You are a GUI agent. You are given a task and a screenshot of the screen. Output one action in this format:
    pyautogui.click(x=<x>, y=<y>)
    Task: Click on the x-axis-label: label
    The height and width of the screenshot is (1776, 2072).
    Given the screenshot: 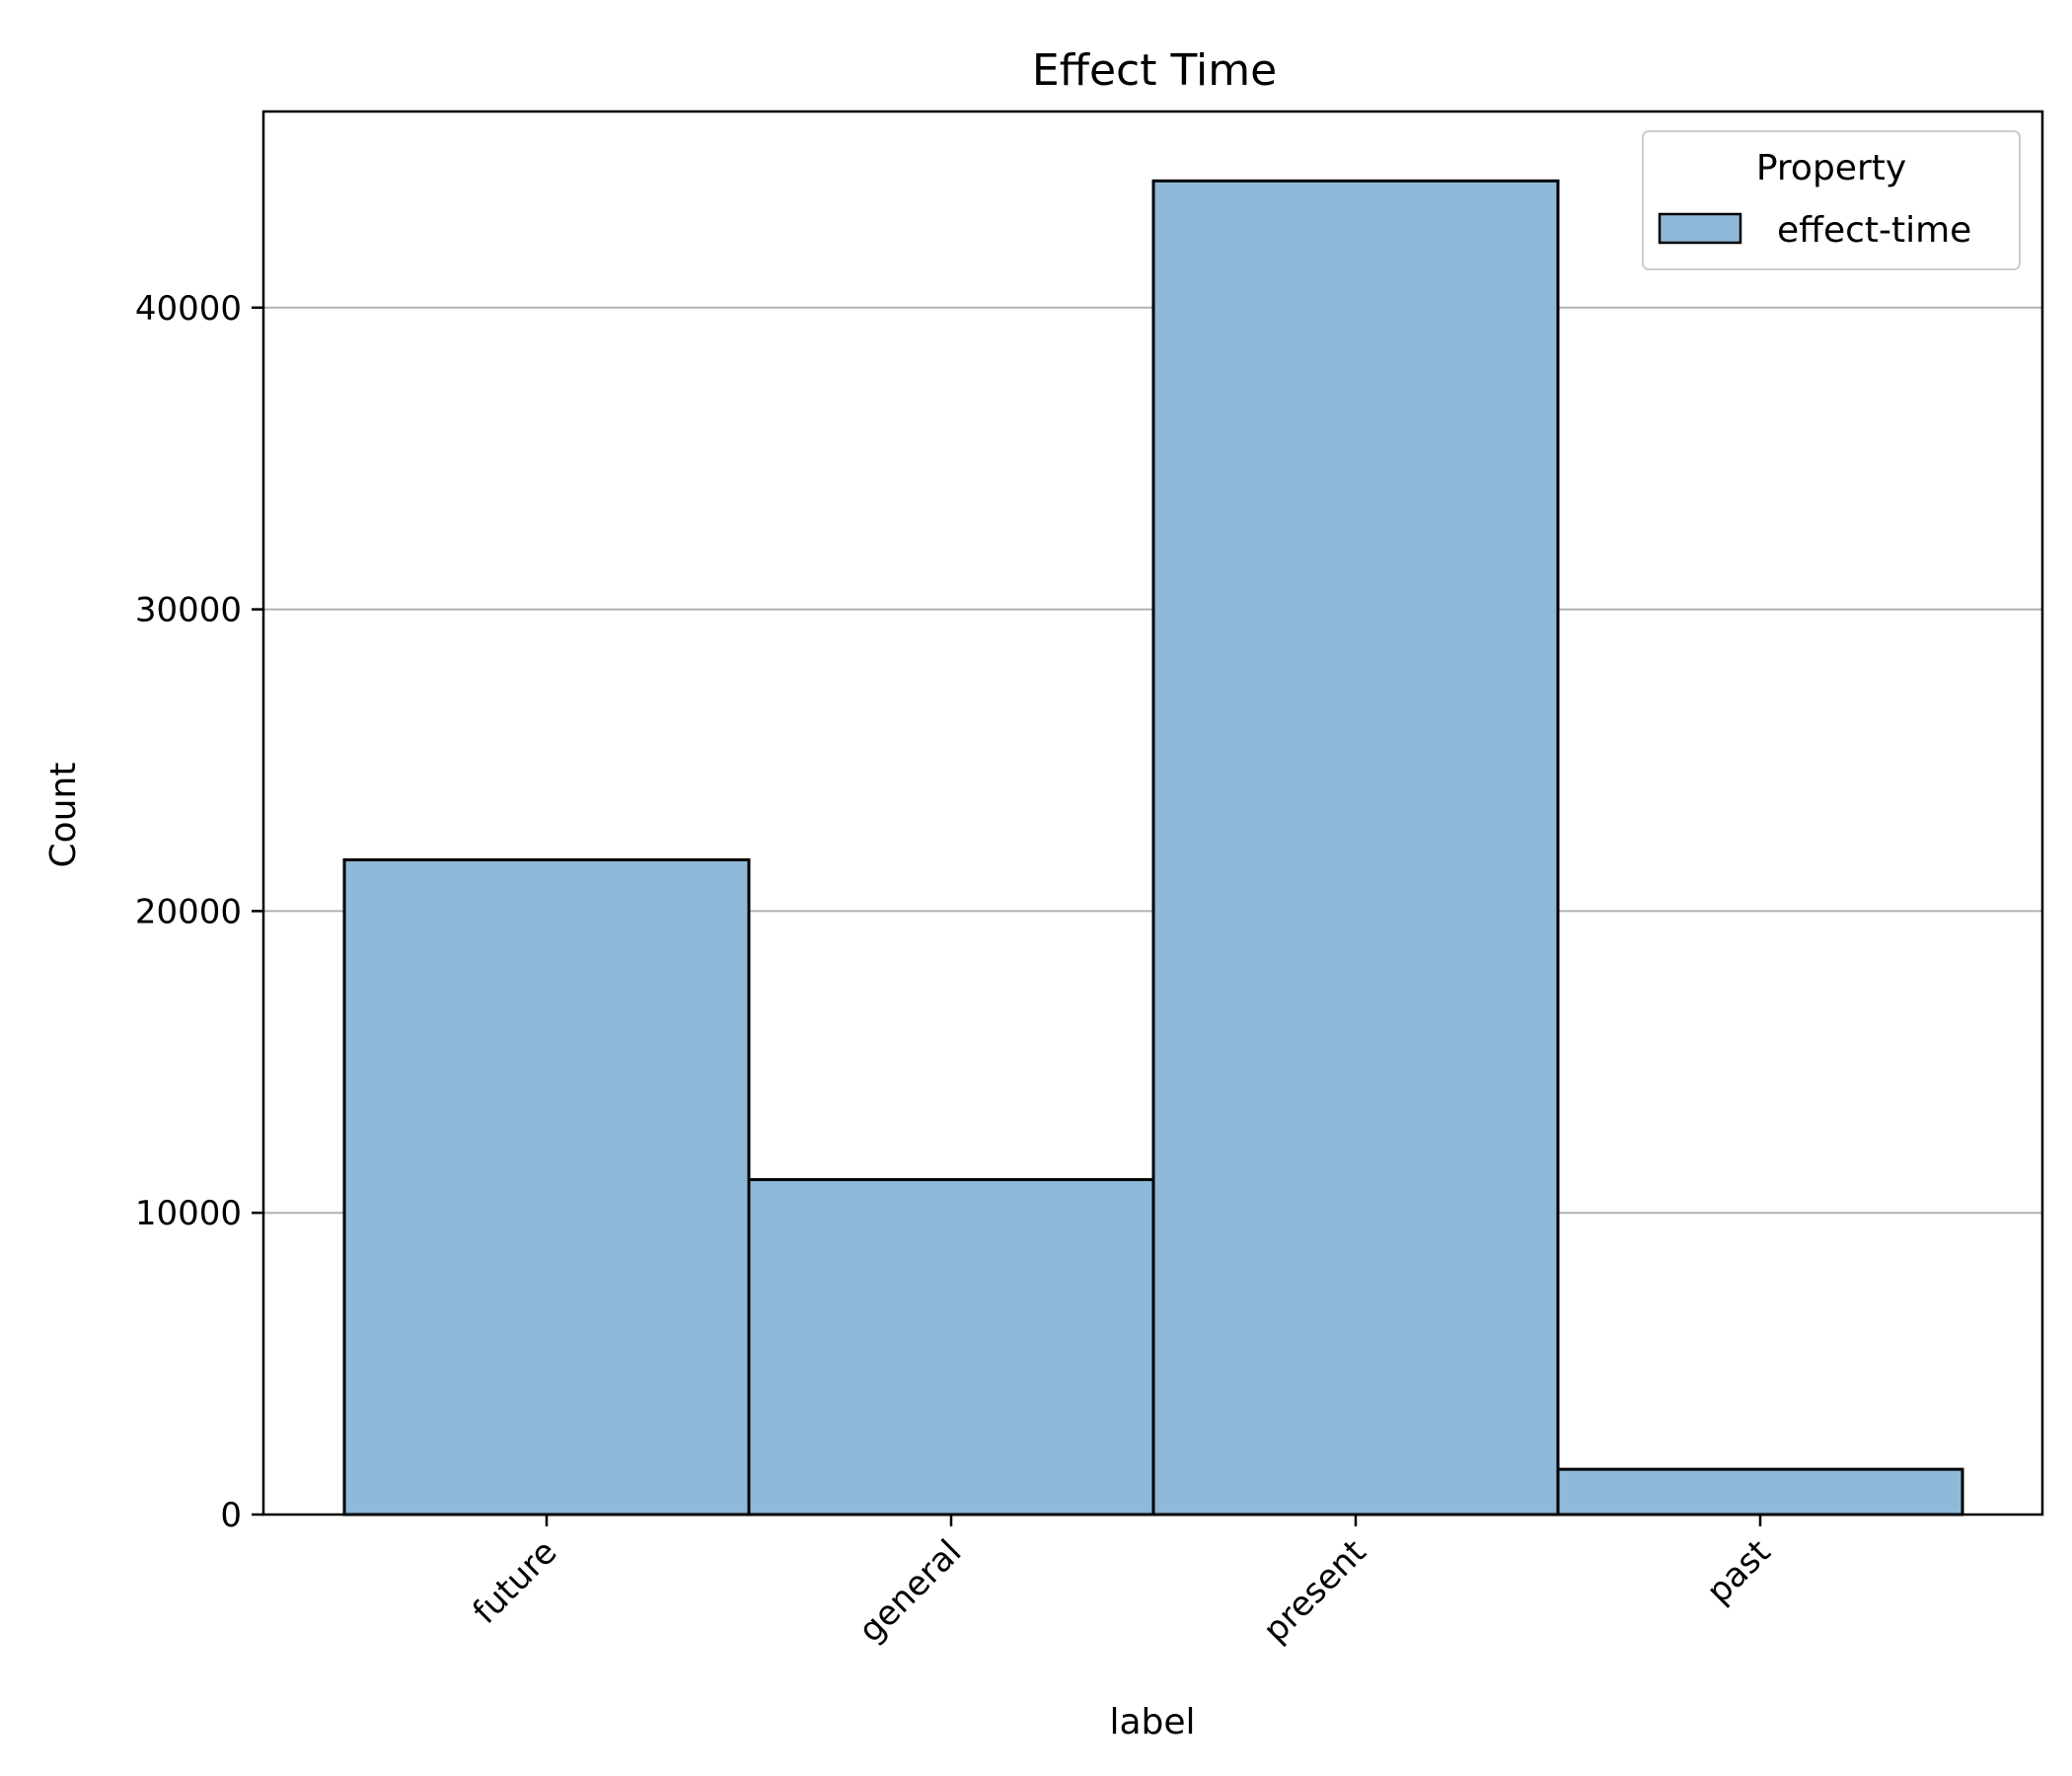 What is the action you would take?
    pyautogui.click(x=1152, y=1722)
    